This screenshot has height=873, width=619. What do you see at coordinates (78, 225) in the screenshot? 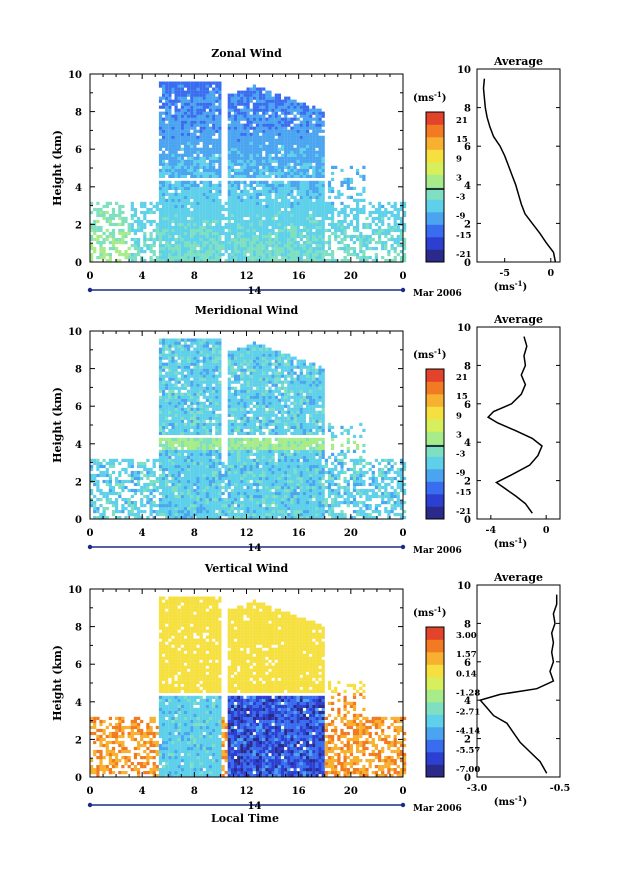
I see `y-tick-label: 2` at bounding box center [78, 225].